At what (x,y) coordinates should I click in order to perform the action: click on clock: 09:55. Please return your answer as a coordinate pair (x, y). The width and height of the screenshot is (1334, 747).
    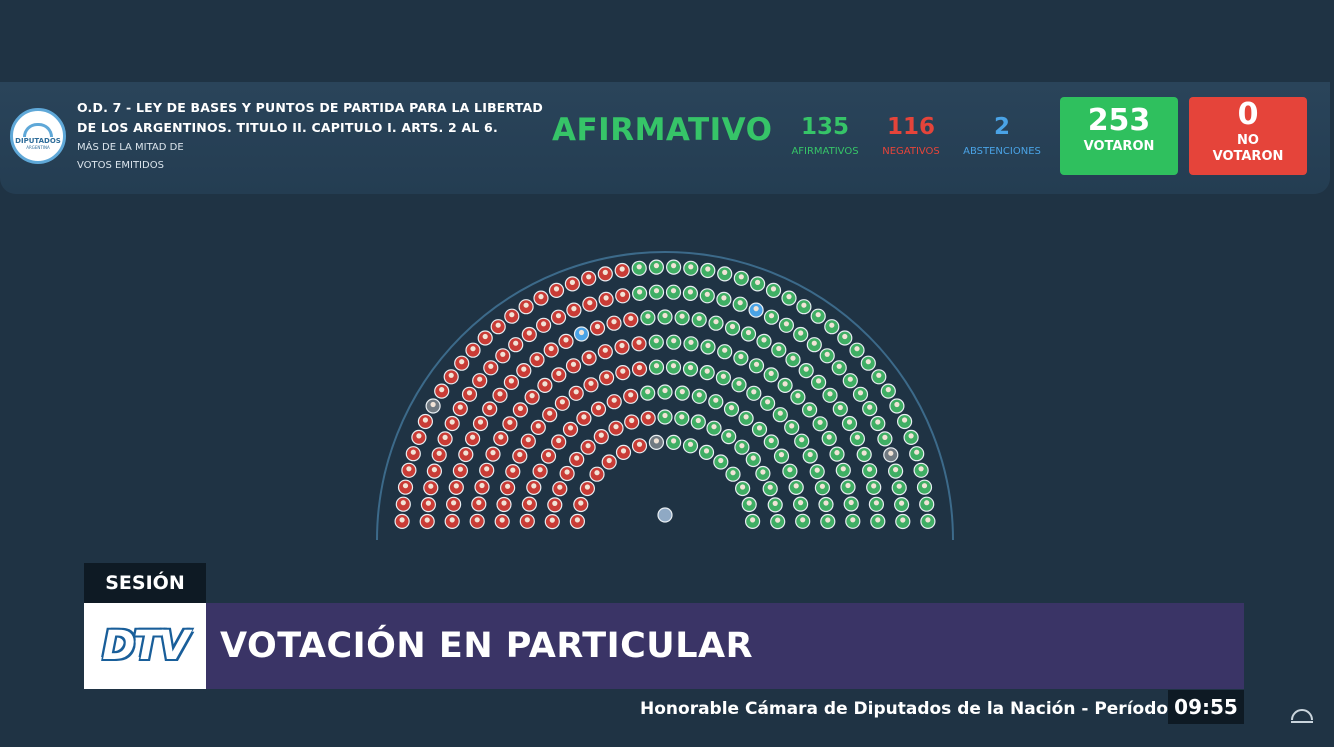
    Looking at the image, I should click on (1206, 707).